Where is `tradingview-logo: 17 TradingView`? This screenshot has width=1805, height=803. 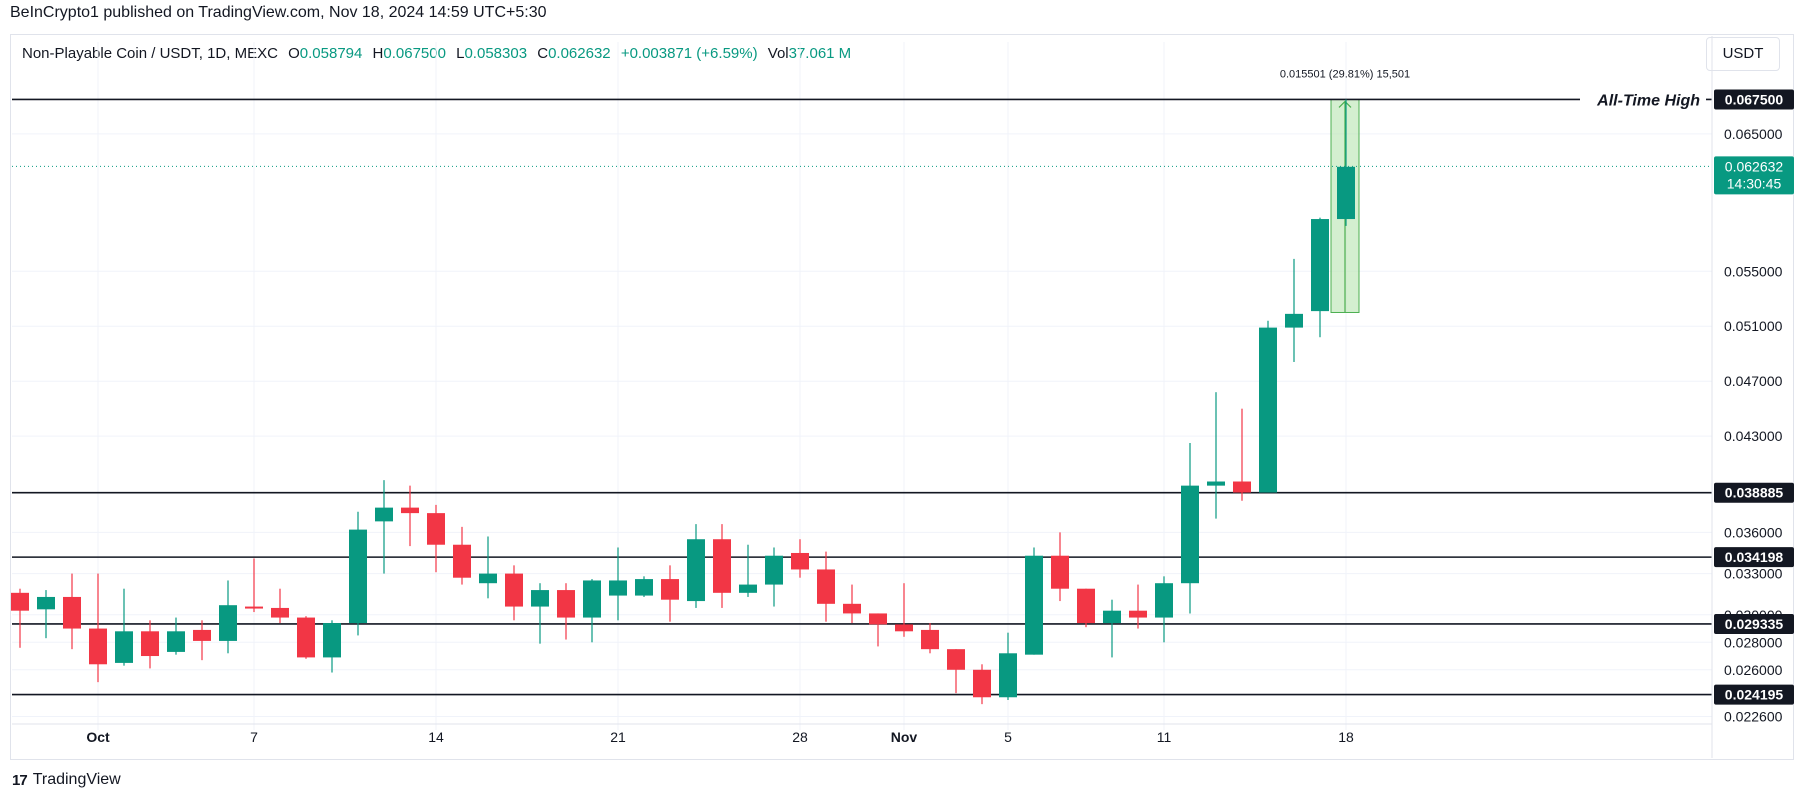
tradingview-logo: 17 TradingView is located at coordinates (66, 780).